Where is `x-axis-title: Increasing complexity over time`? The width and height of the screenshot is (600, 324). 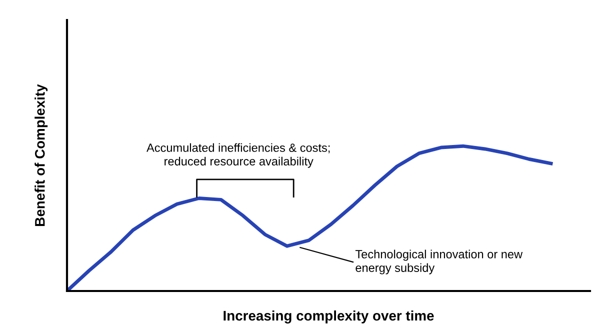 x-axis-title: Increasing complexity over time is located at coordinates (329, 317).